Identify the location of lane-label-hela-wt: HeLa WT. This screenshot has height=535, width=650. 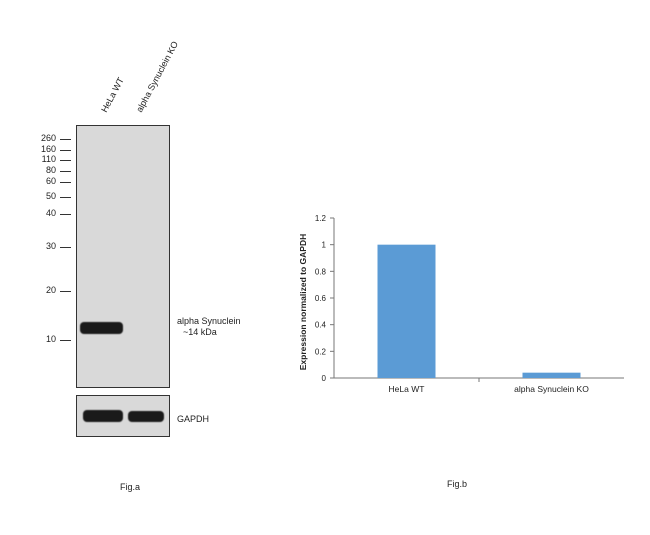
(112, 94).